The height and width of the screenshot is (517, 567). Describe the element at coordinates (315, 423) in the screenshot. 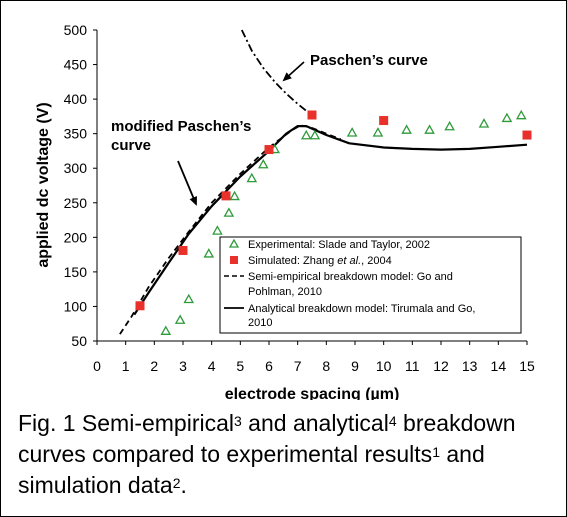

I see `caption-text: and analytical` at that location.